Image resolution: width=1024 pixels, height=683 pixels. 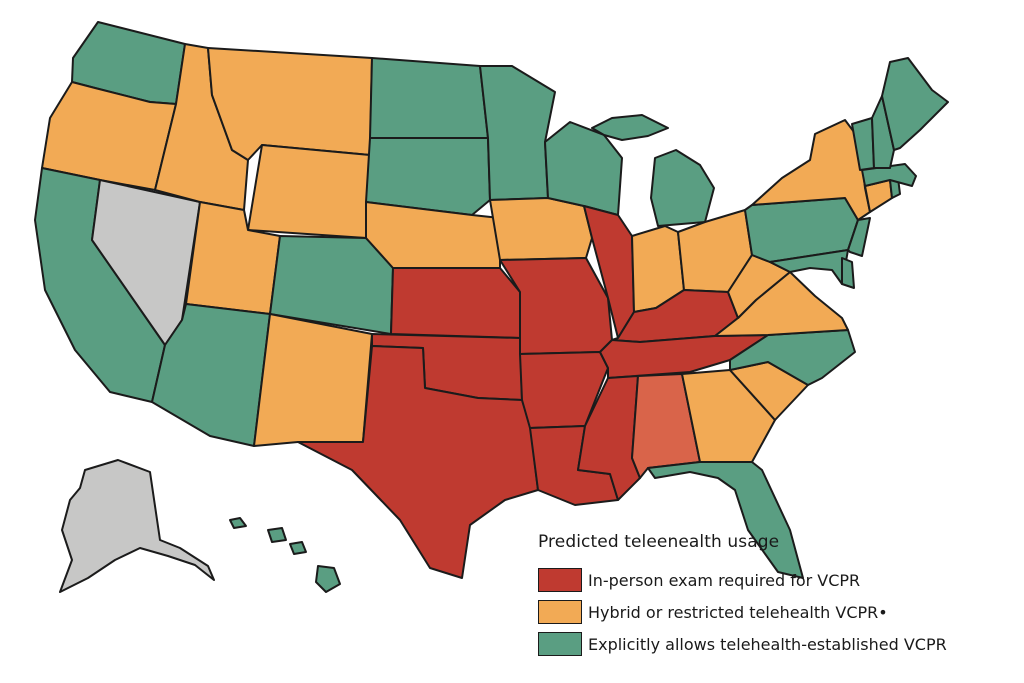 What do you see at coordinates (630, 127) in the screenshot?
I see `state-mi-upper` at bounding box center [630, 127].